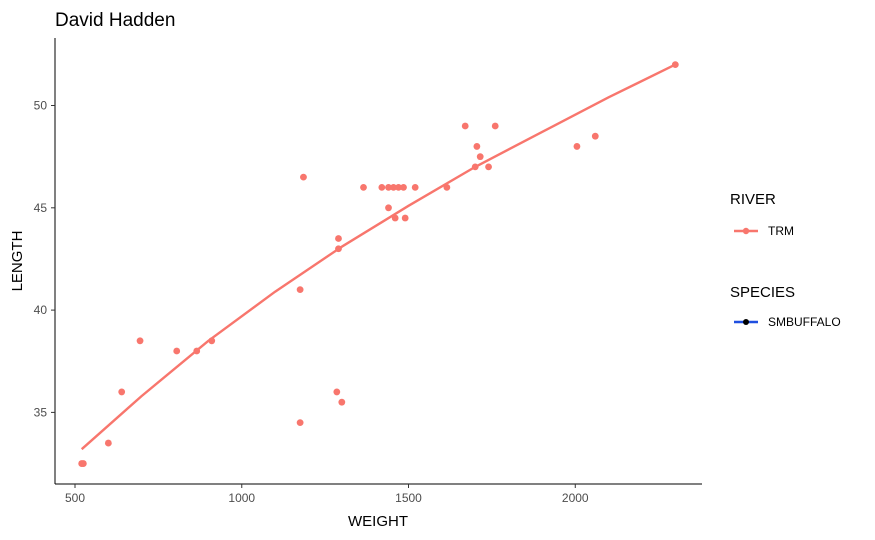 The height and width of the screenshot is (540, 875). What do you see at coordinates (41, 412) in the screenshot?
I see `y-tick-label: 35` at bounding box center [41, 412].